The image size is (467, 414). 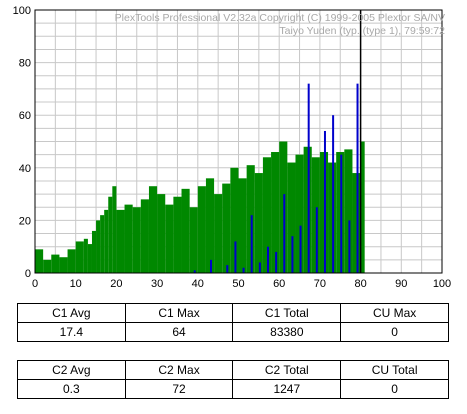 I want to click on c1-total-header: C1 Total, so click(x=287, y=313).